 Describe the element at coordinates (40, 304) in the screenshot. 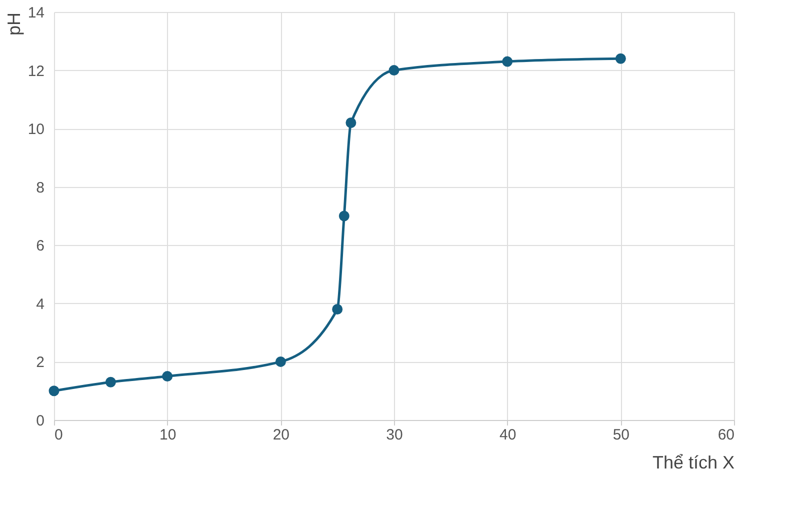

I see `y-tick-label: 4` at that location.